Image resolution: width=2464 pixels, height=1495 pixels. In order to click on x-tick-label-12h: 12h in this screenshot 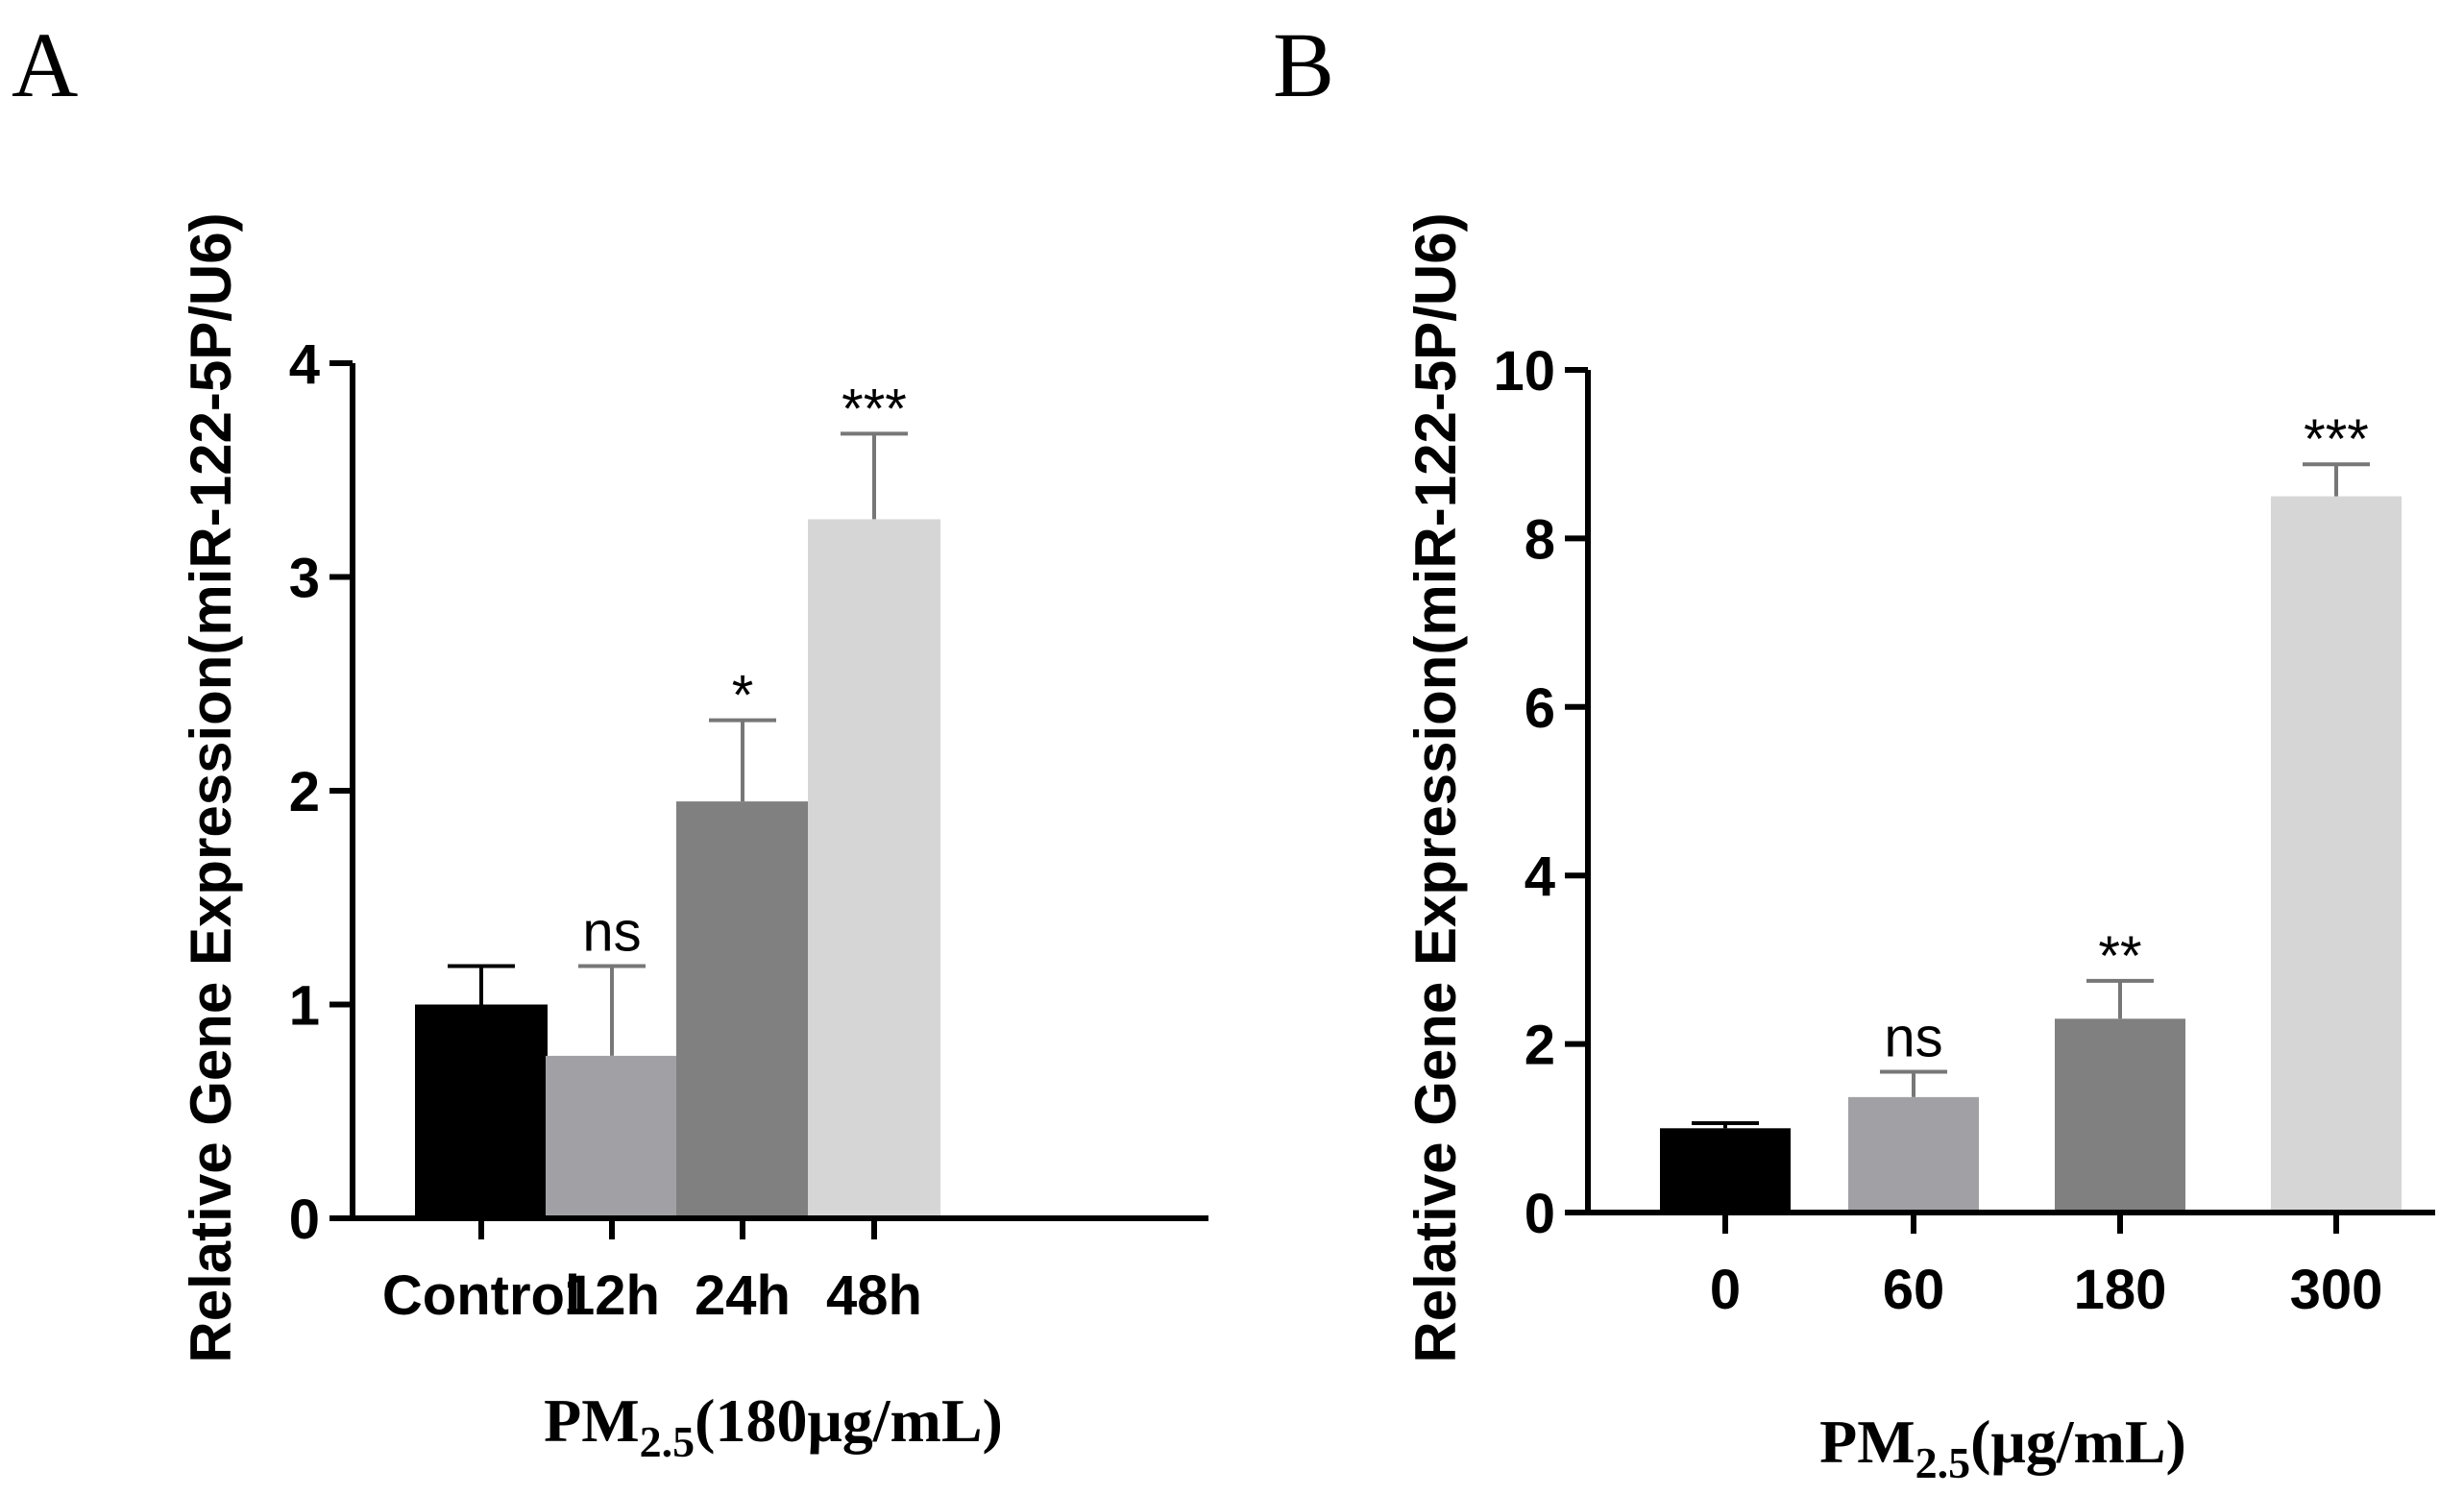, I will do `click(612, 1296)`.